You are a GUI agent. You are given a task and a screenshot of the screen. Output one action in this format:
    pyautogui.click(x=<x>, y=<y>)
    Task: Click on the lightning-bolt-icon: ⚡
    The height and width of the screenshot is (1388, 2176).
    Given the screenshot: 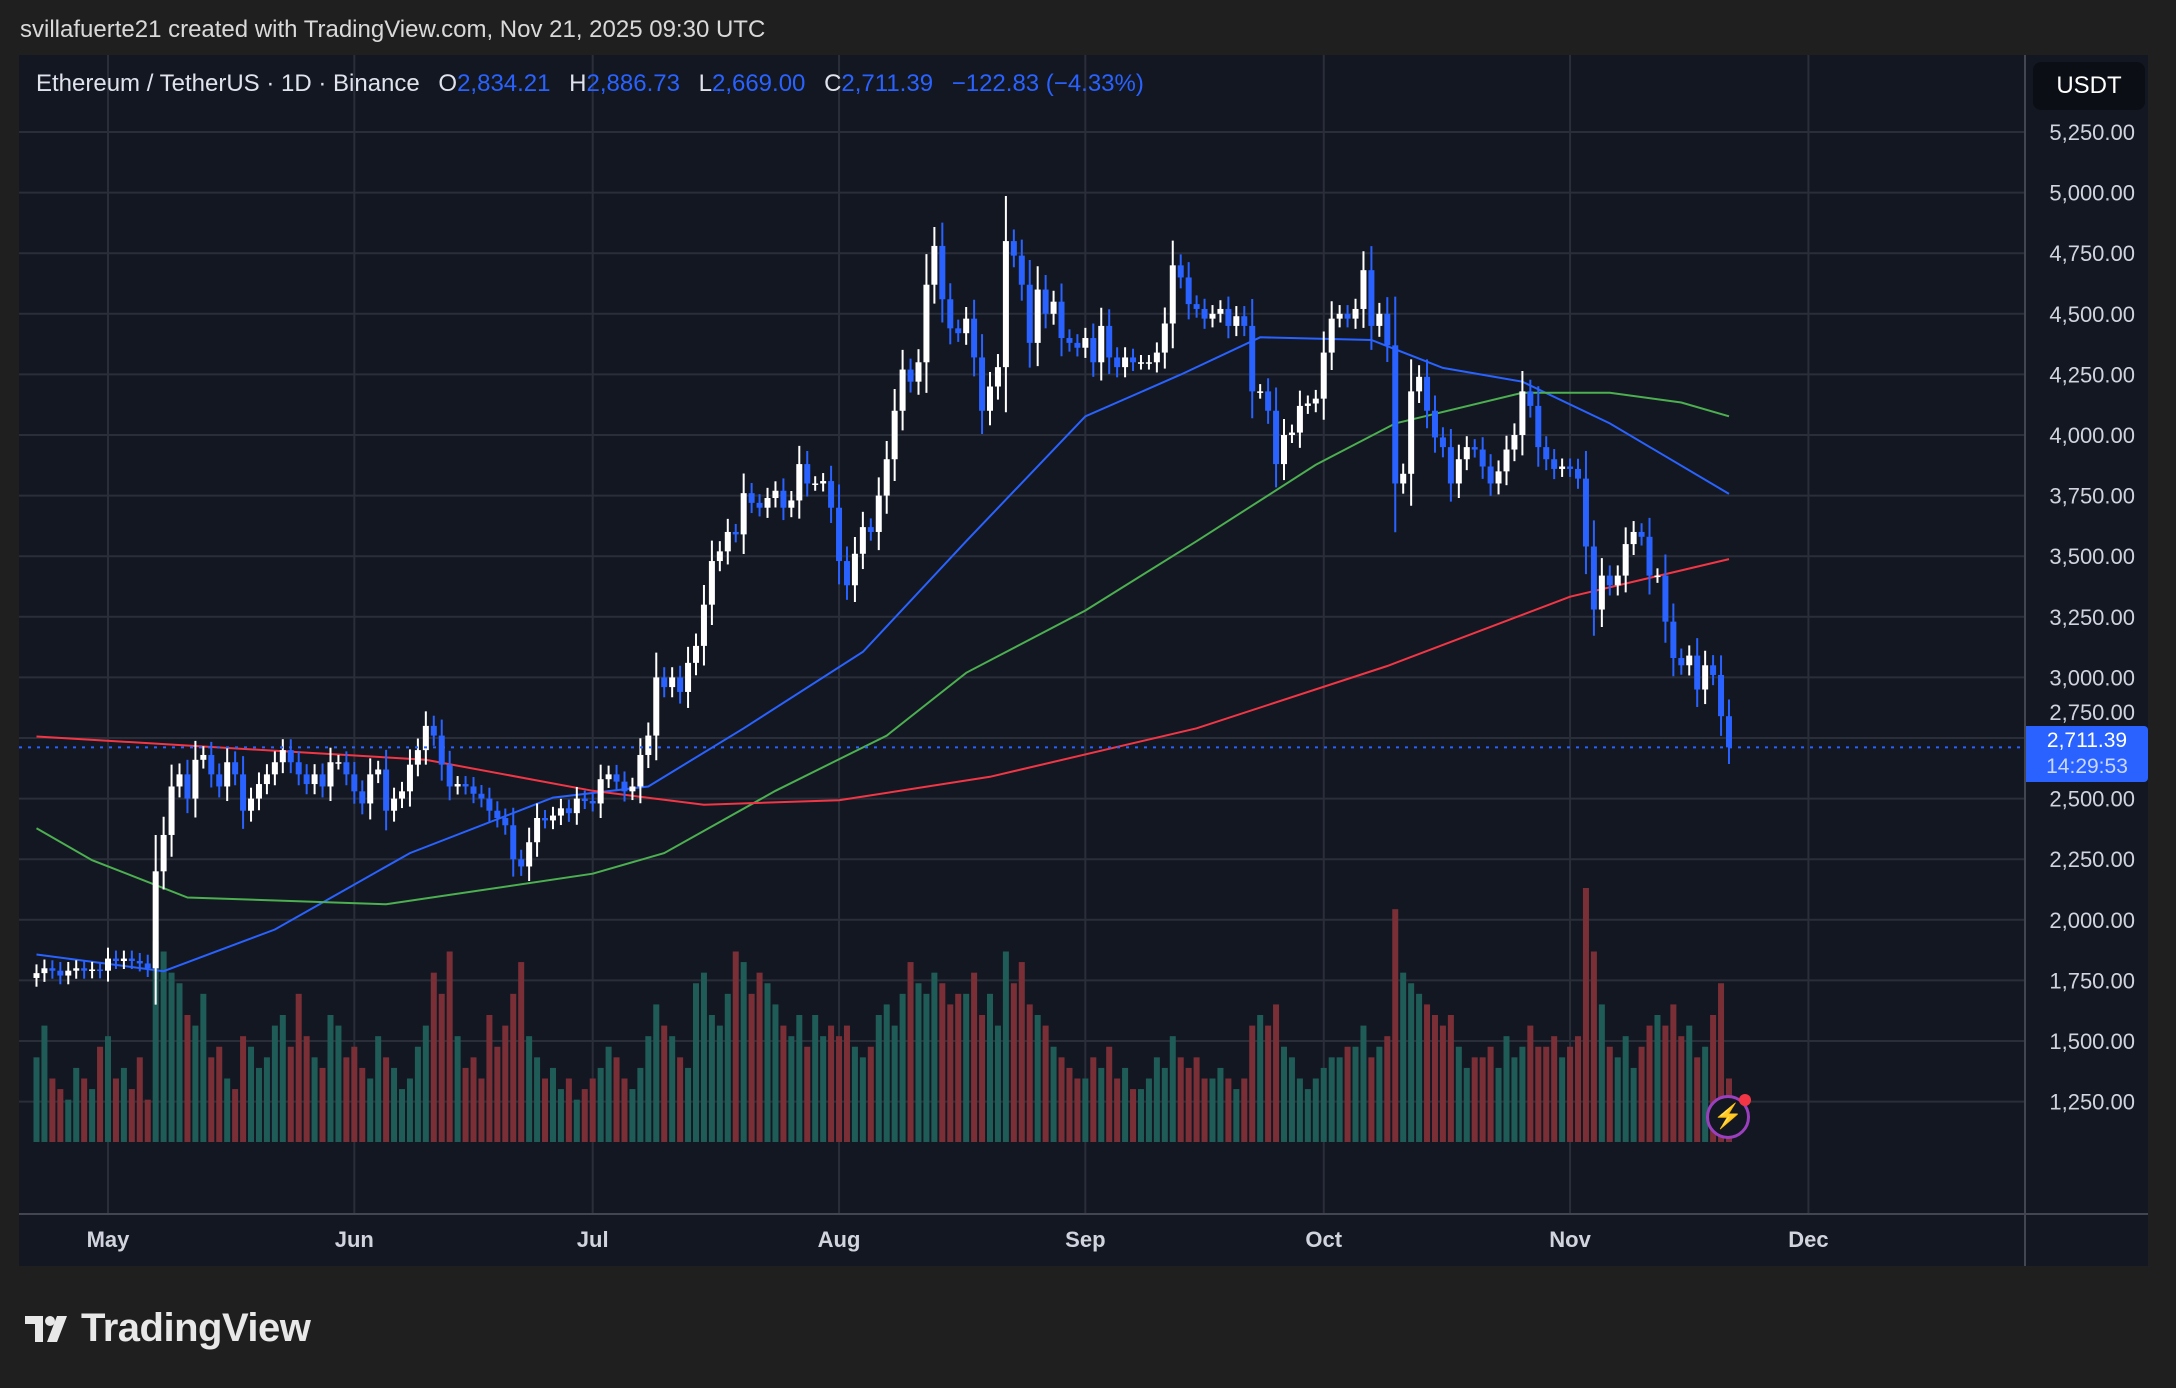 What is the action you would take?
    pyautogui.click(x=1728, y=1116)
    